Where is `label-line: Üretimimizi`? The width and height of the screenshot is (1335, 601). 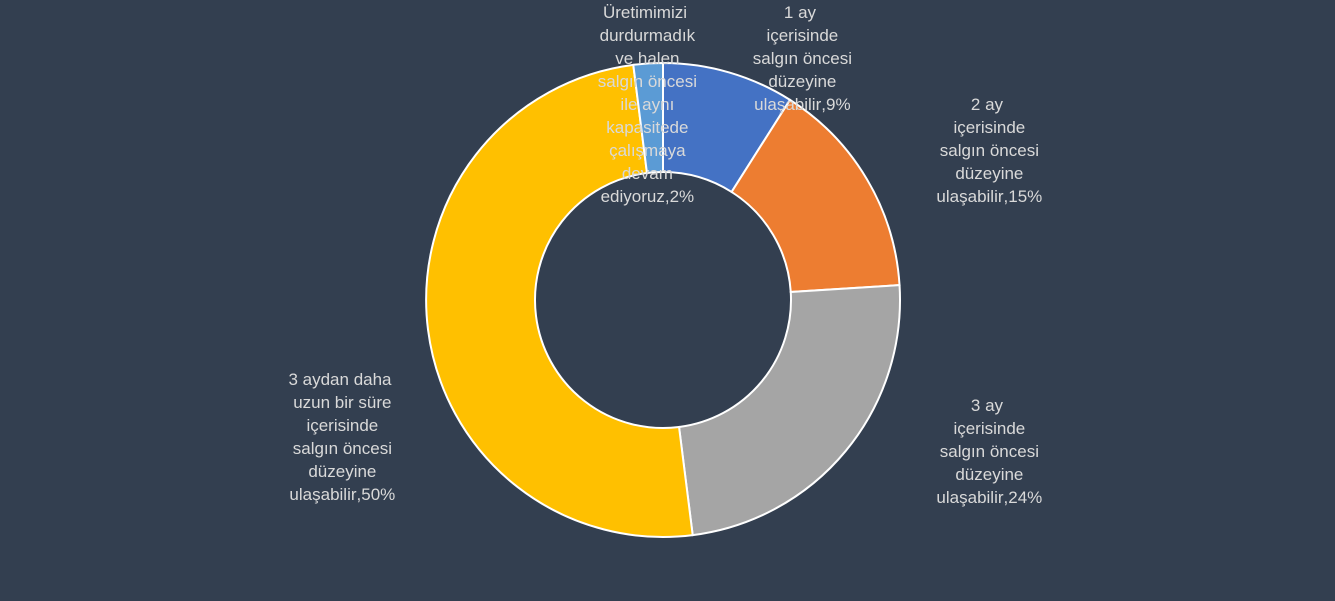 label-line: Üretimimizi is located at coordinates (645, 12).